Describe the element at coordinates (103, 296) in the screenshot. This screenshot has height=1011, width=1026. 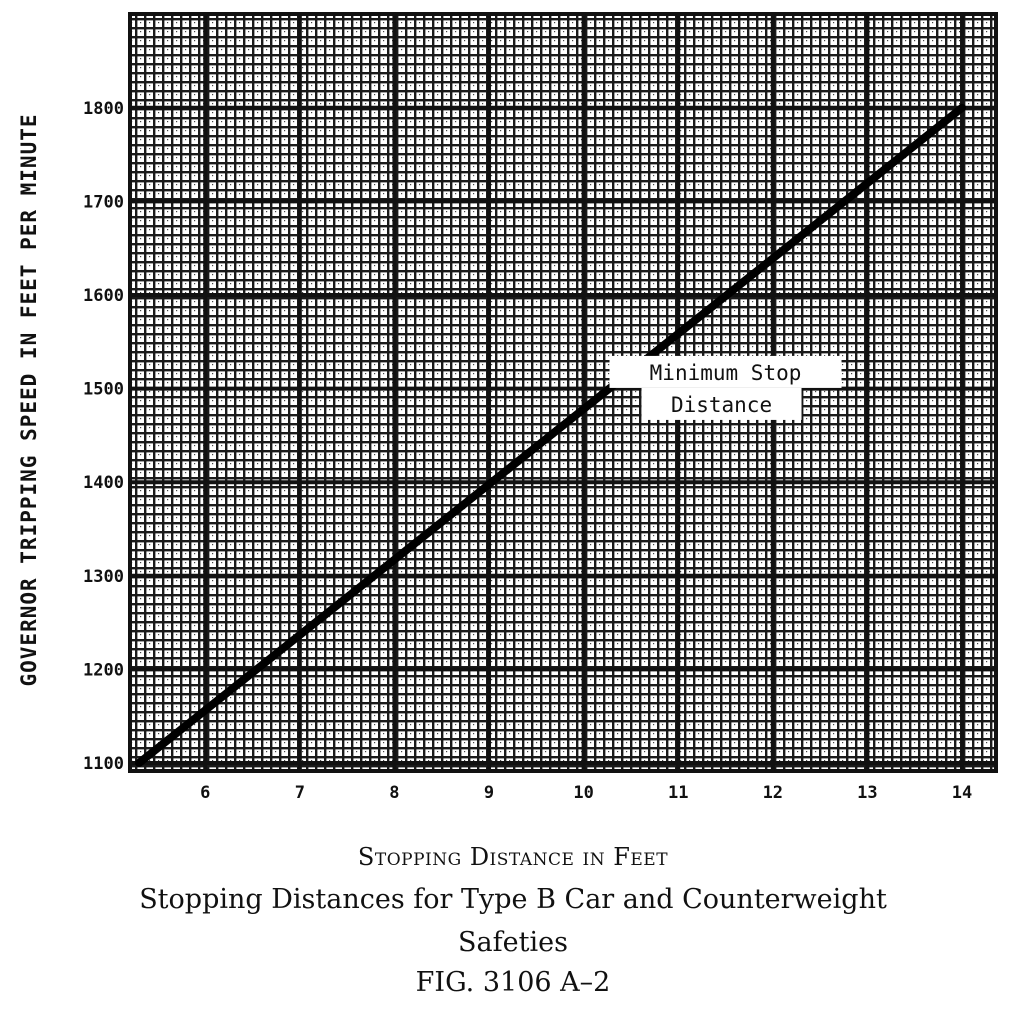
I see `y-tick-label: 1600` at that location.